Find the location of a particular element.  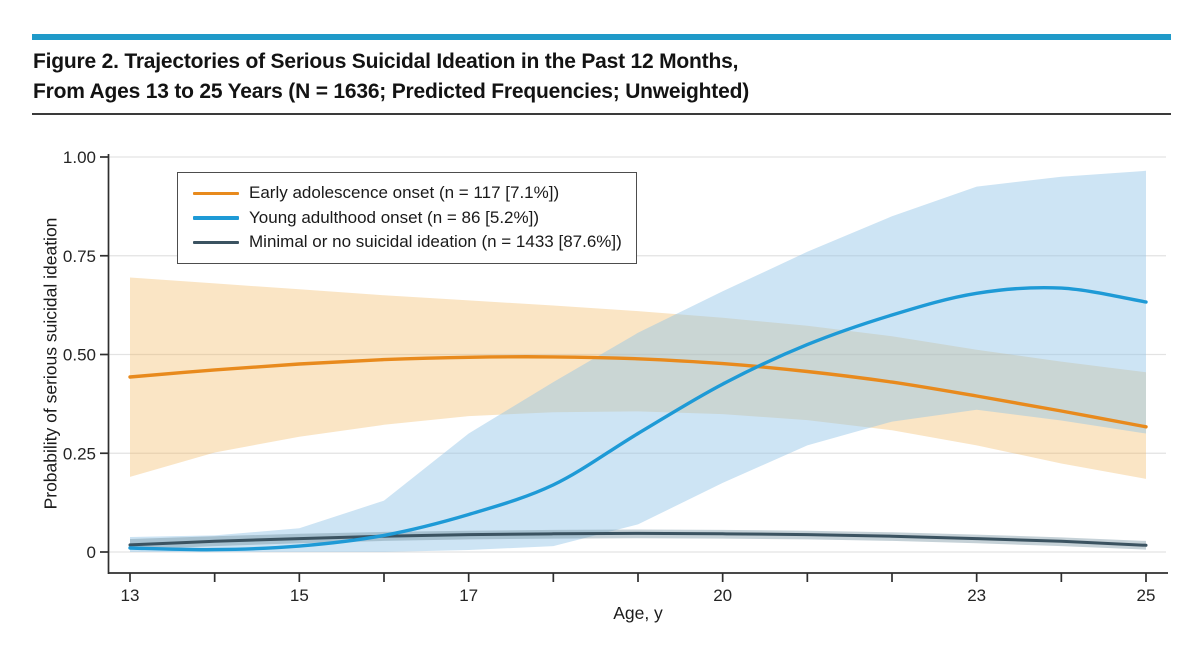

x-tick-label: 13 is located at coordinates (130, 595).